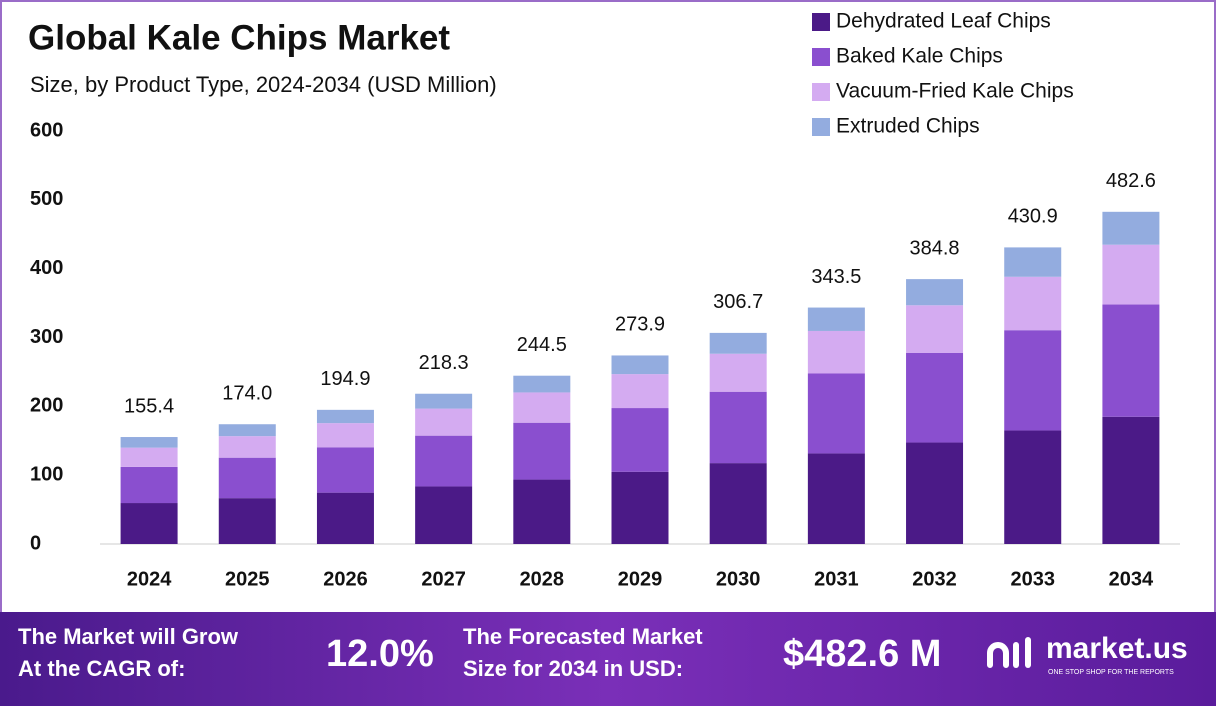 The height and width of the screenshot is (706, 1216). What do you see at coordinates (380, 654) in the screenshot?
I see `cagr-value: 12.0%` at bounding box center [380, 654].